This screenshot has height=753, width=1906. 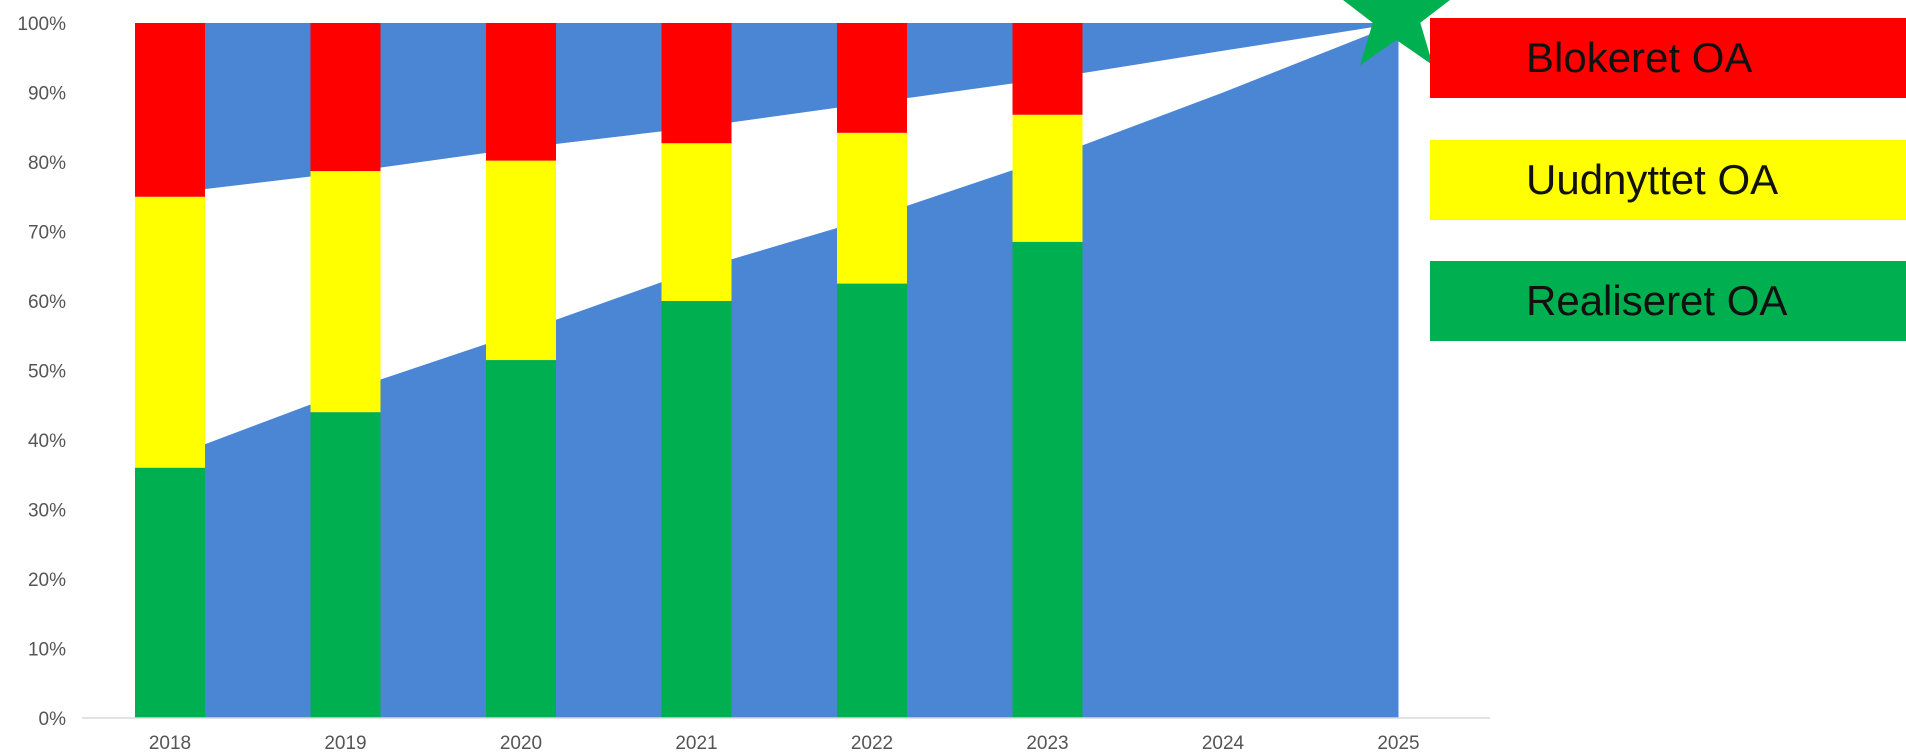 What do you see at coordinates (696, 743) in the screenshot?
I see `x-tick-label: 2021` at bounding box center [696, 743].